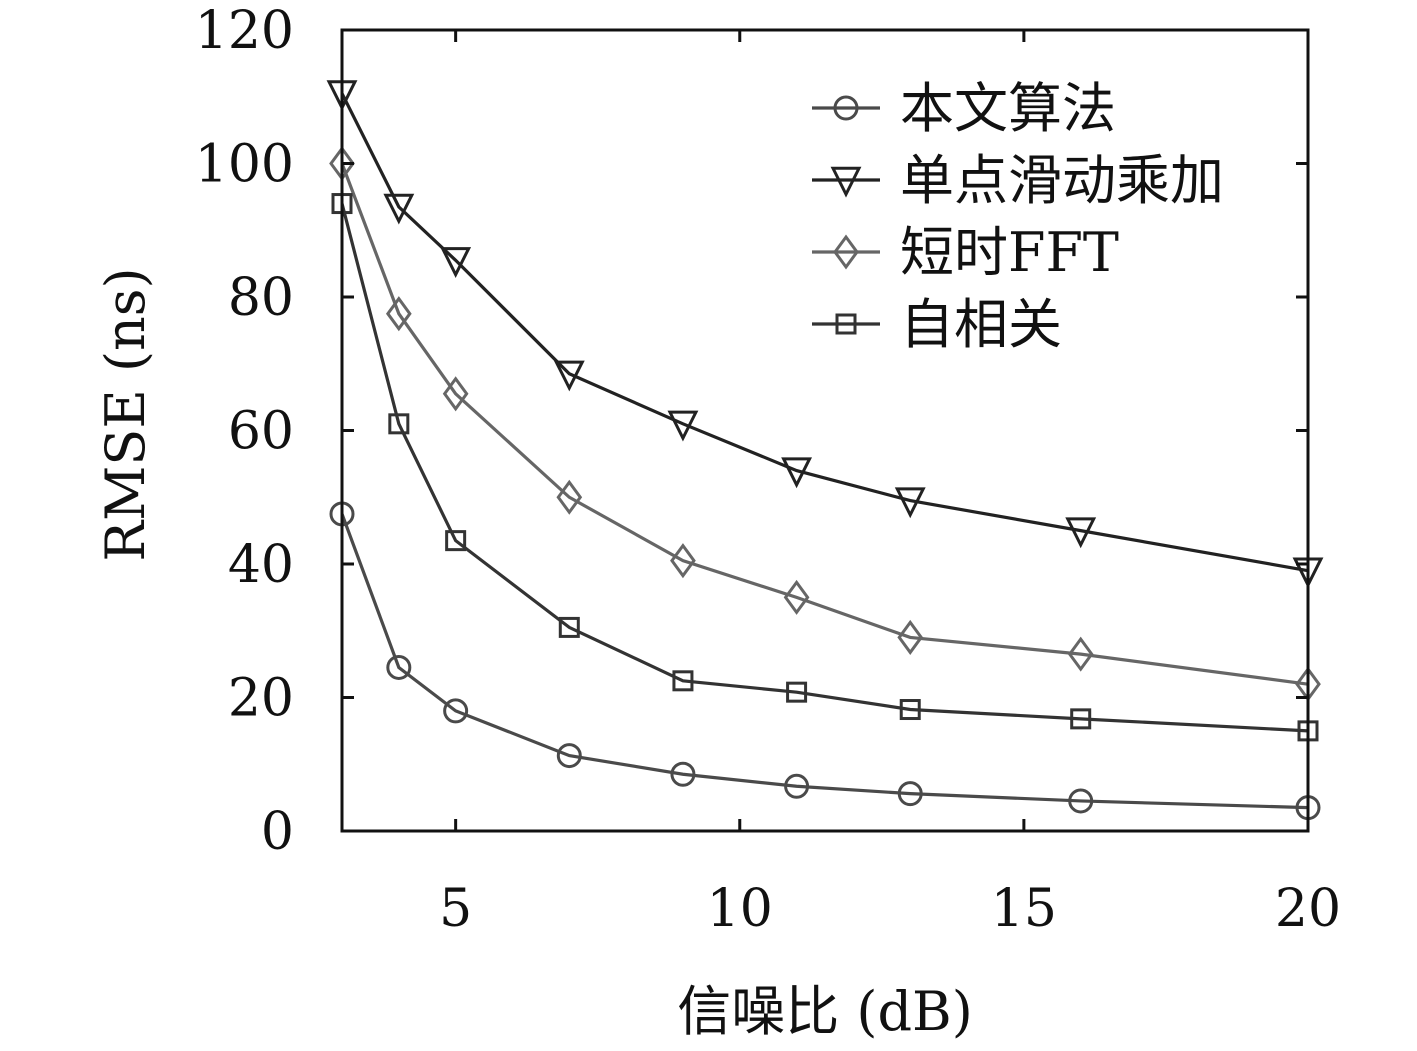  I want to click on x-tick-label: 15, so click(1024, 909).